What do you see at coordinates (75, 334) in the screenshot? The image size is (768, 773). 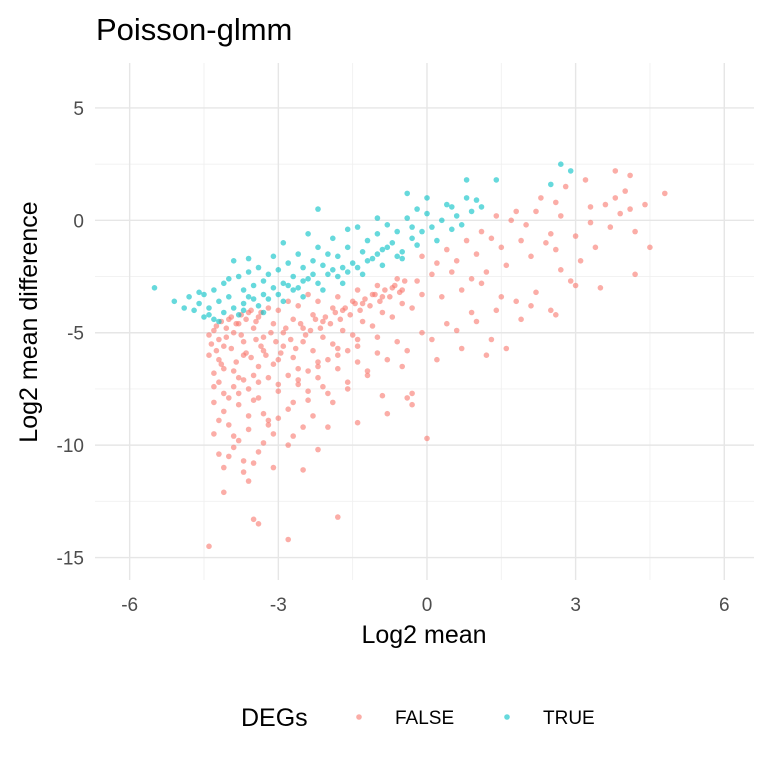 I see `y-tick-label: -5` at bounding box center [75, 334].